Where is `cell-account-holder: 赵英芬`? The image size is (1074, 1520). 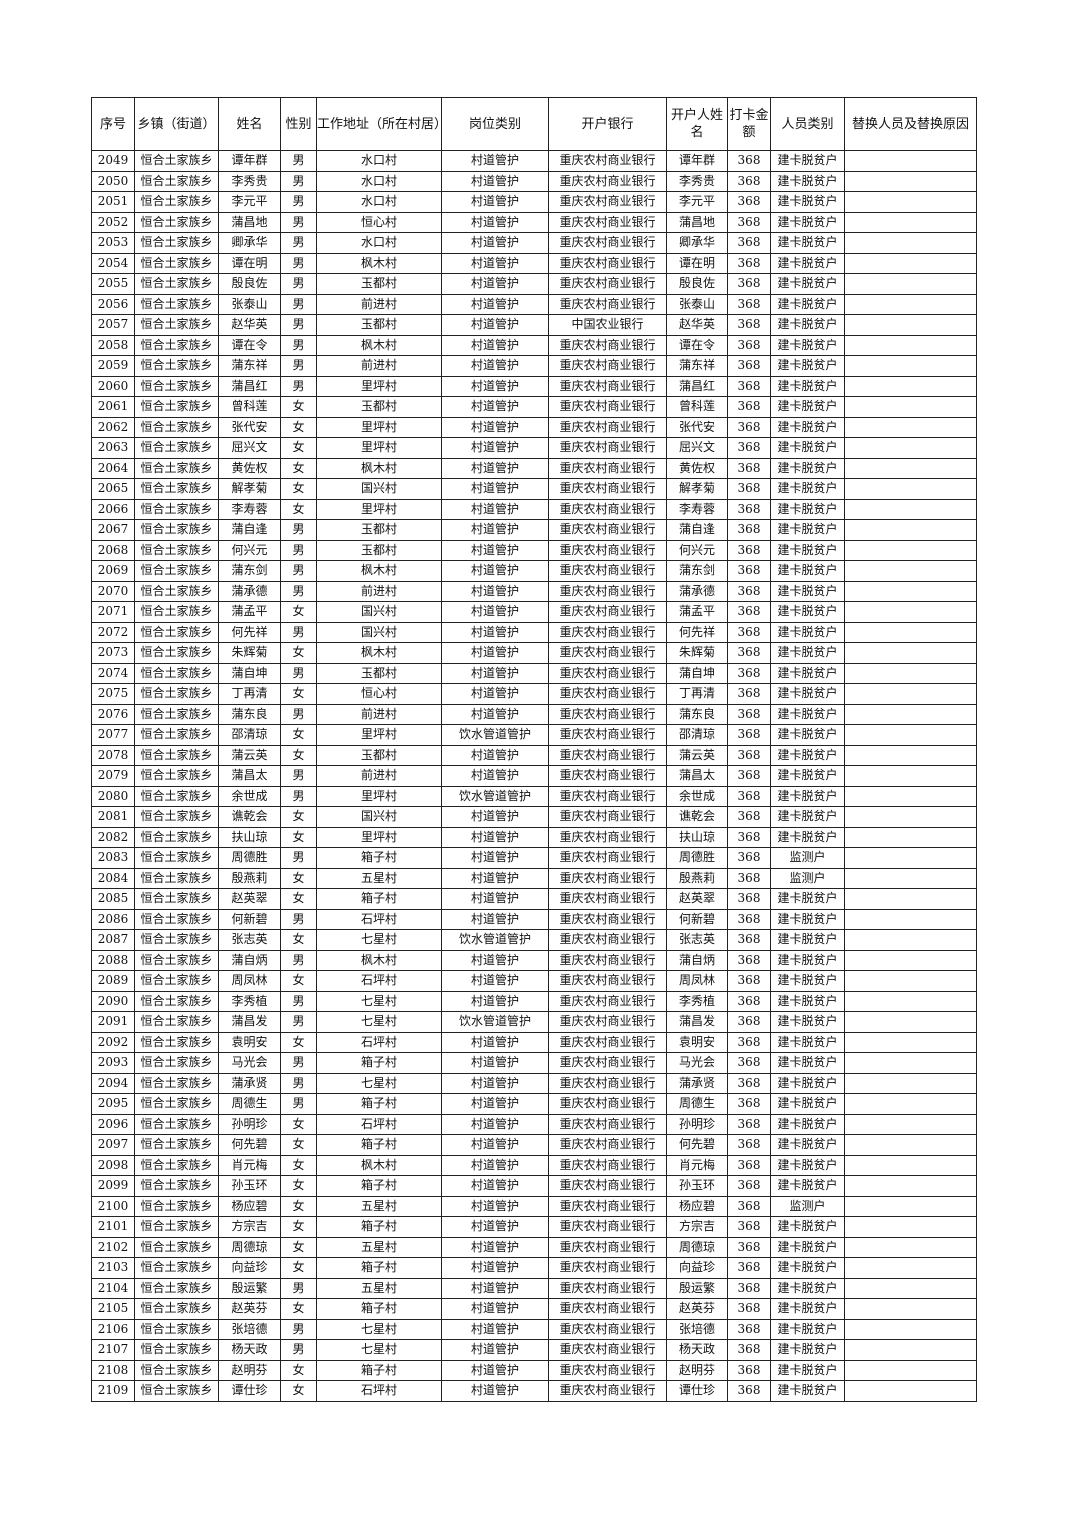
cell-account-holder: 赵英芬 is located at coordinates (697, 1309).